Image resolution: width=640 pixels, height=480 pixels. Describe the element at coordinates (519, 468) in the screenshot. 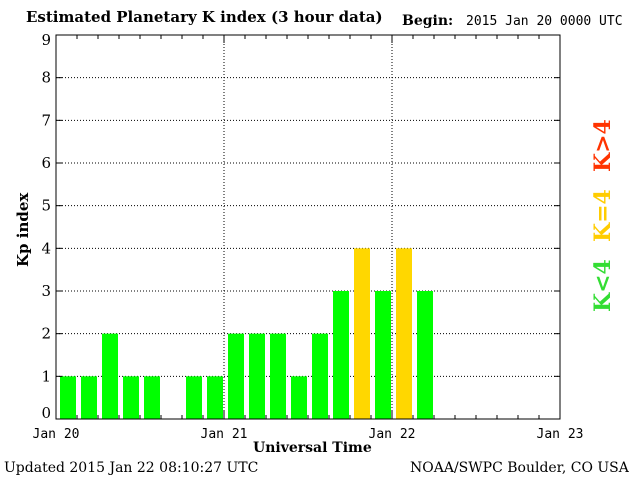

I see `source-credit: NOAA/SWPC Boulder, CO USA` at that location.